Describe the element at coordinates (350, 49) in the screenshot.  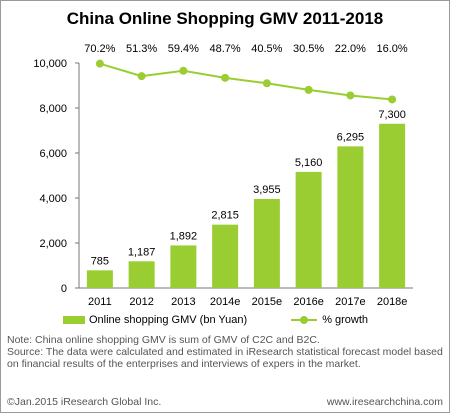
I see `growth-value-label: 22.0%` at that location.